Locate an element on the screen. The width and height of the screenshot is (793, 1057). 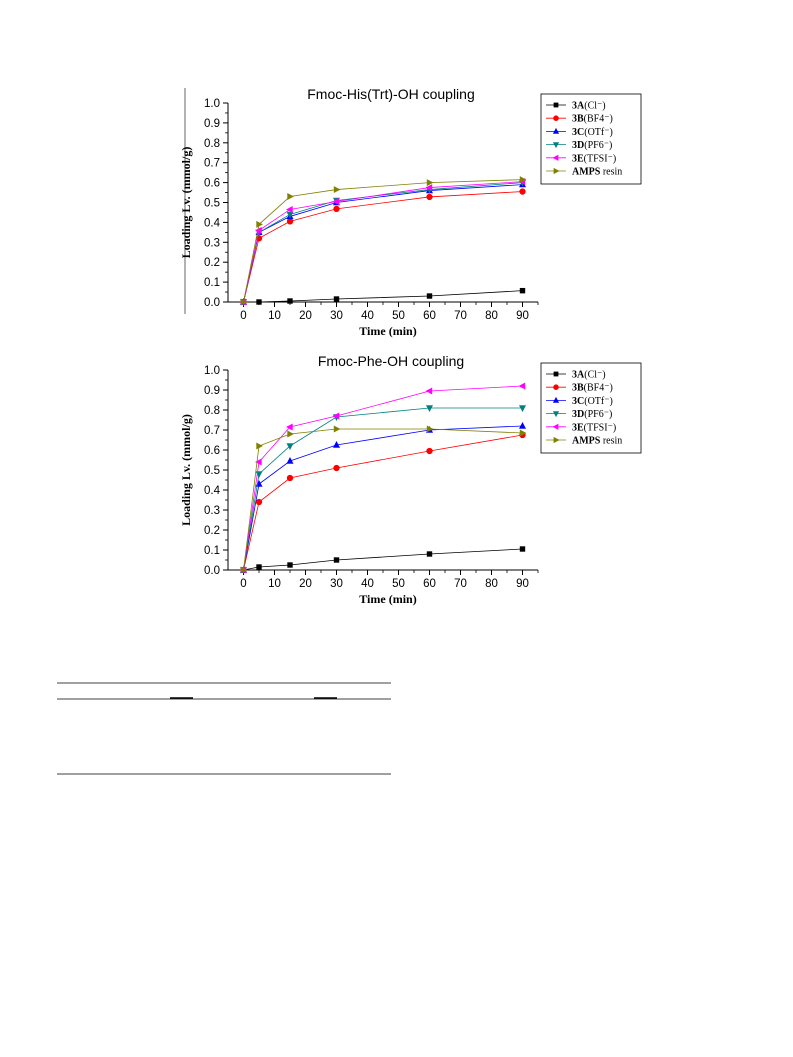
legend-box is located at coordinates (591, 139).